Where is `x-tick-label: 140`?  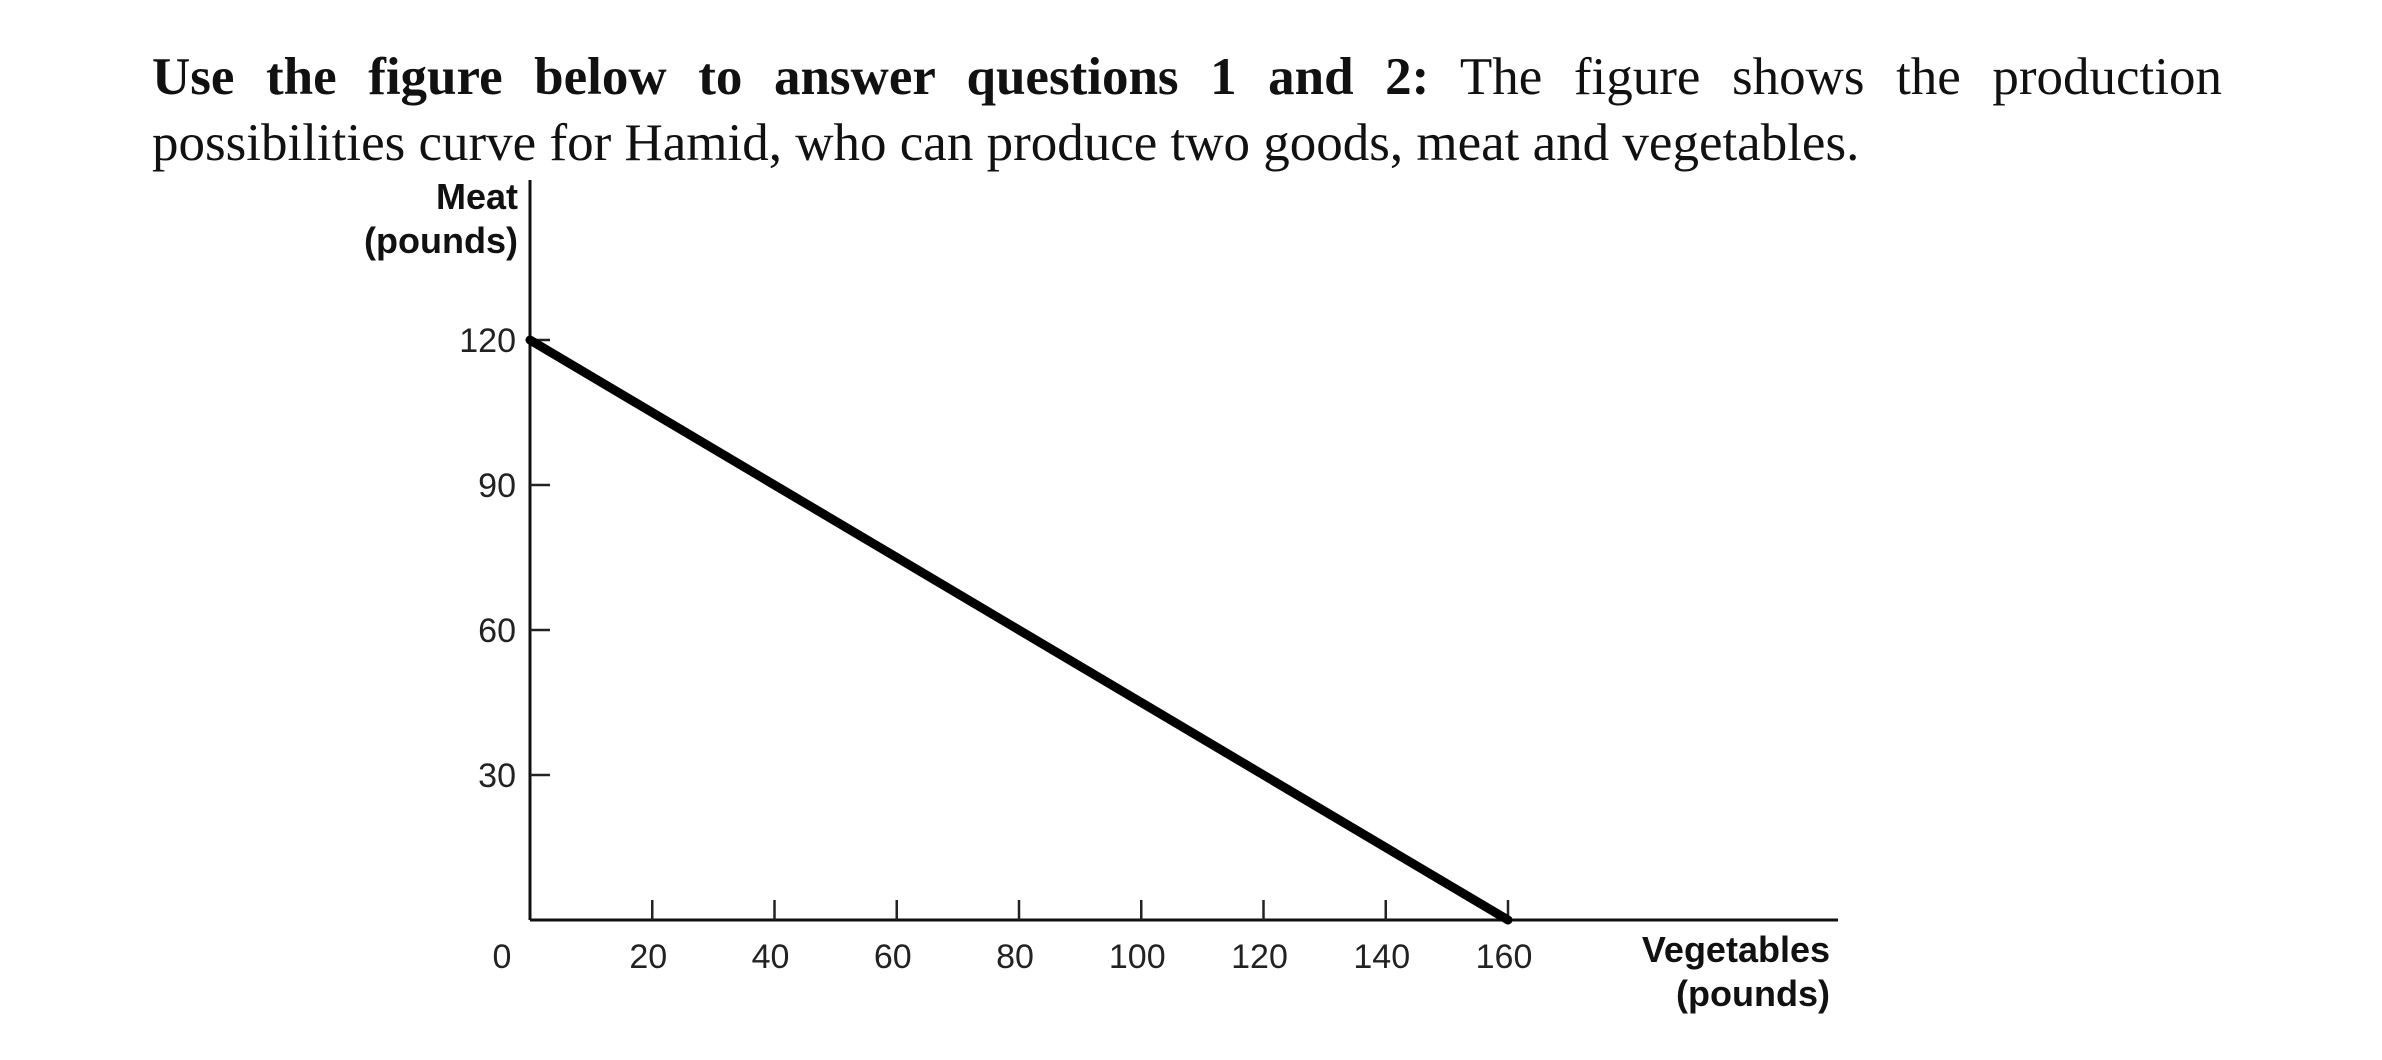
x-tick-label: 140 is located at coordinates (1381, 957).